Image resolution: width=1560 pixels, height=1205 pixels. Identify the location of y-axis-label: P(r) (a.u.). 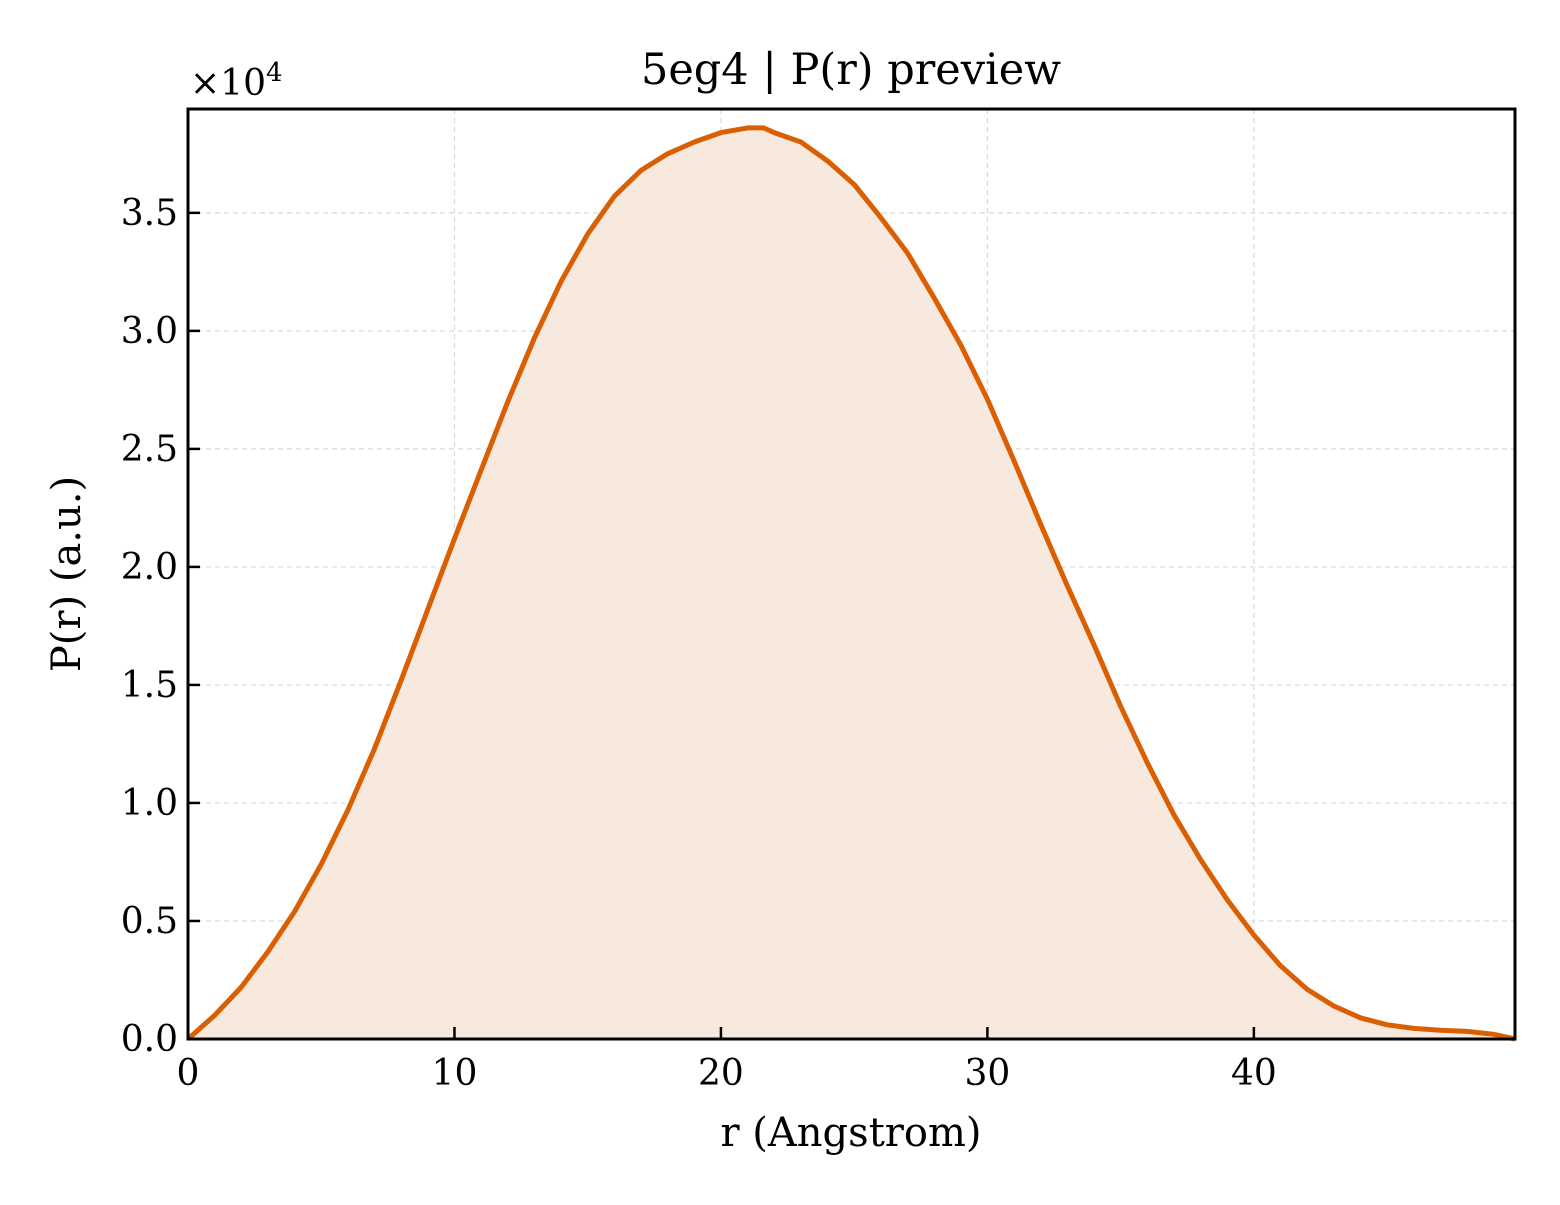
(67, 574).